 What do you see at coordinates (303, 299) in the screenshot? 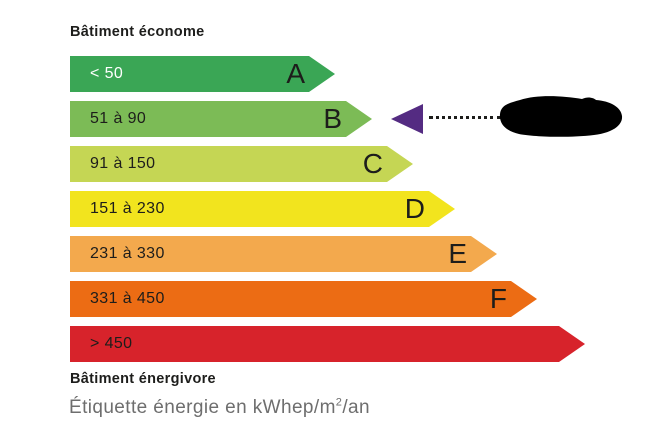
I see `energy-class-bar-f: 331 à 450 F` at bounding box center [303, 299].